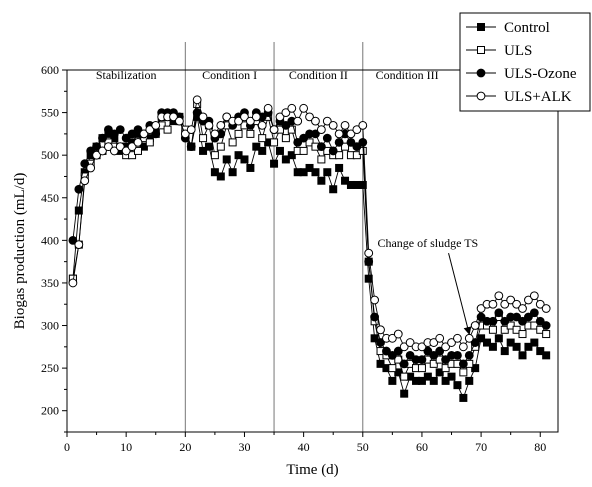  I want to click on legend-item: ULS-Ozone, so click(521, 74).